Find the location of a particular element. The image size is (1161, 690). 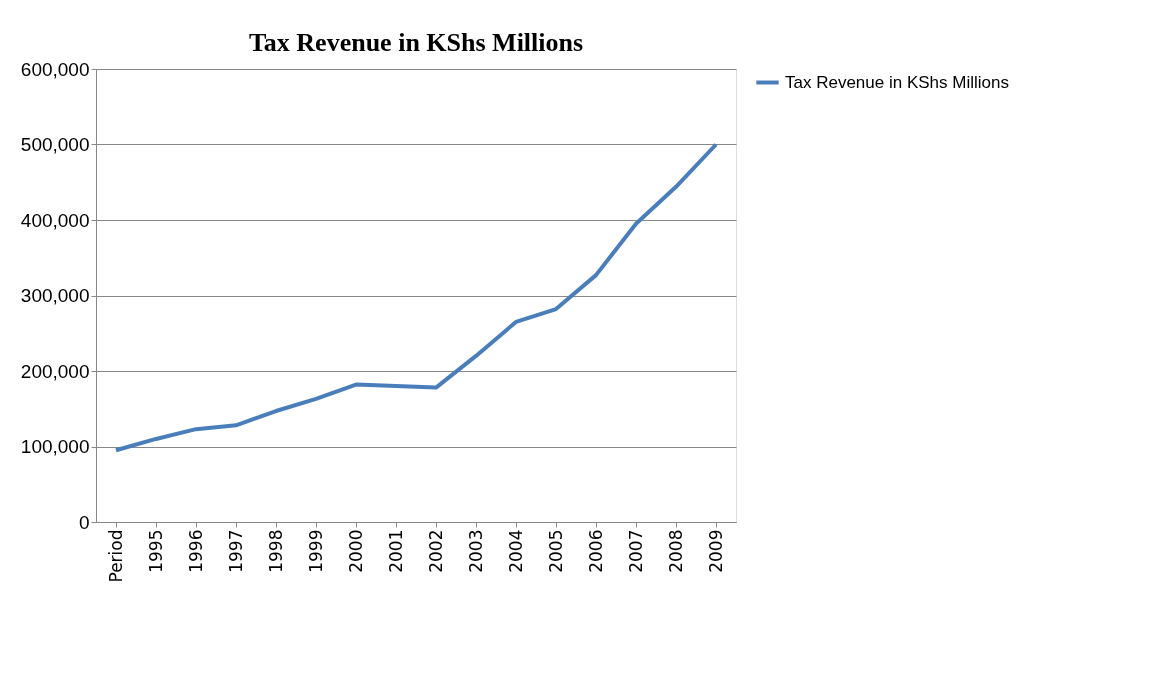

x-tick-label: 2000 is located at coordinates (355, 551).